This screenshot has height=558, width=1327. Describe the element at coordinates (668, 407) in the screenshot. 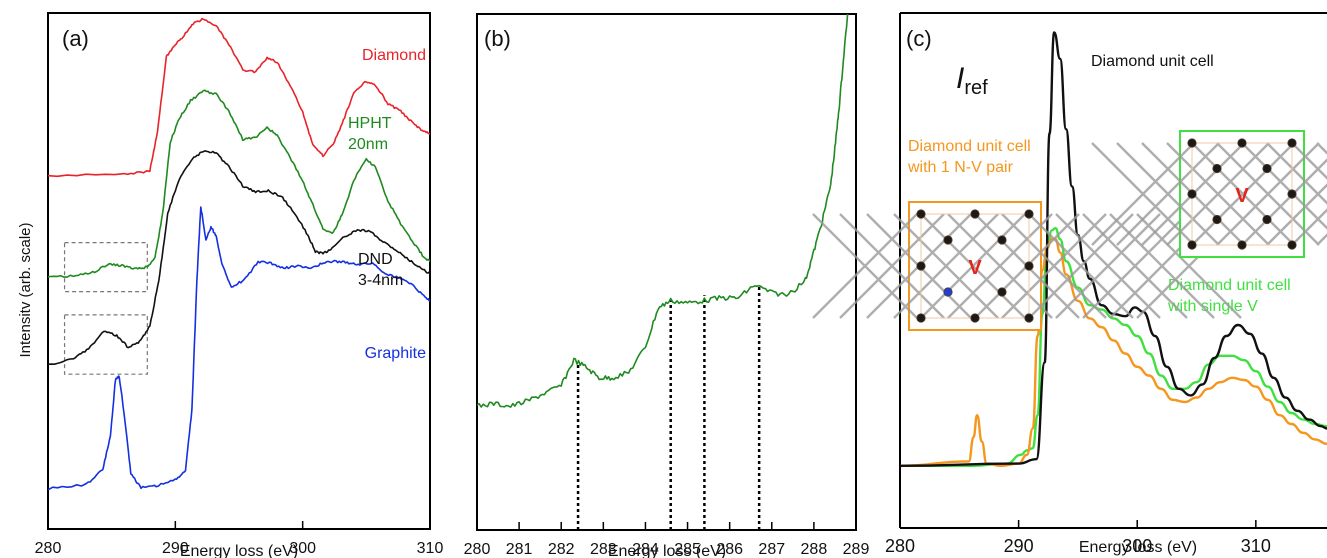

I see `panel-b-annotations` at that location.